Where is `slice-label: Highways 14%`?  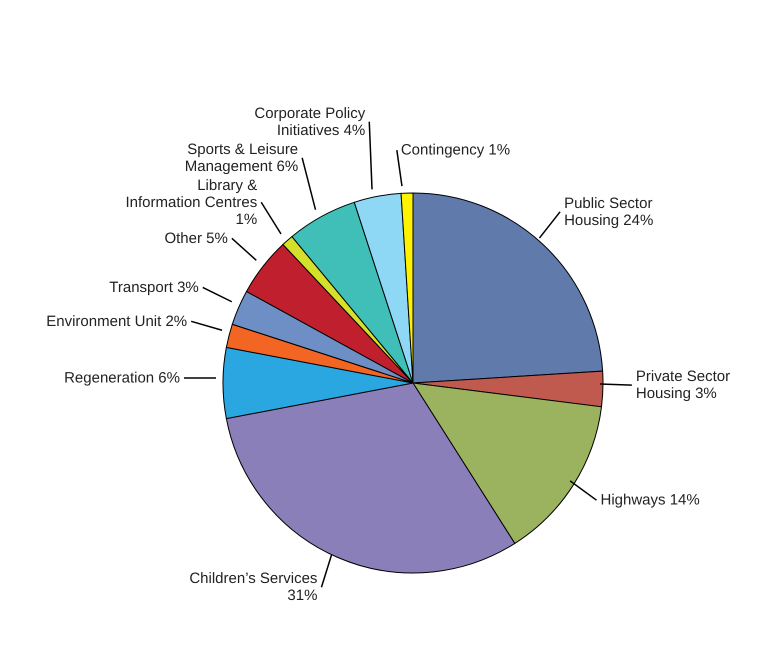
slice-label: Highways 14% is located at coordinates (650, 500).